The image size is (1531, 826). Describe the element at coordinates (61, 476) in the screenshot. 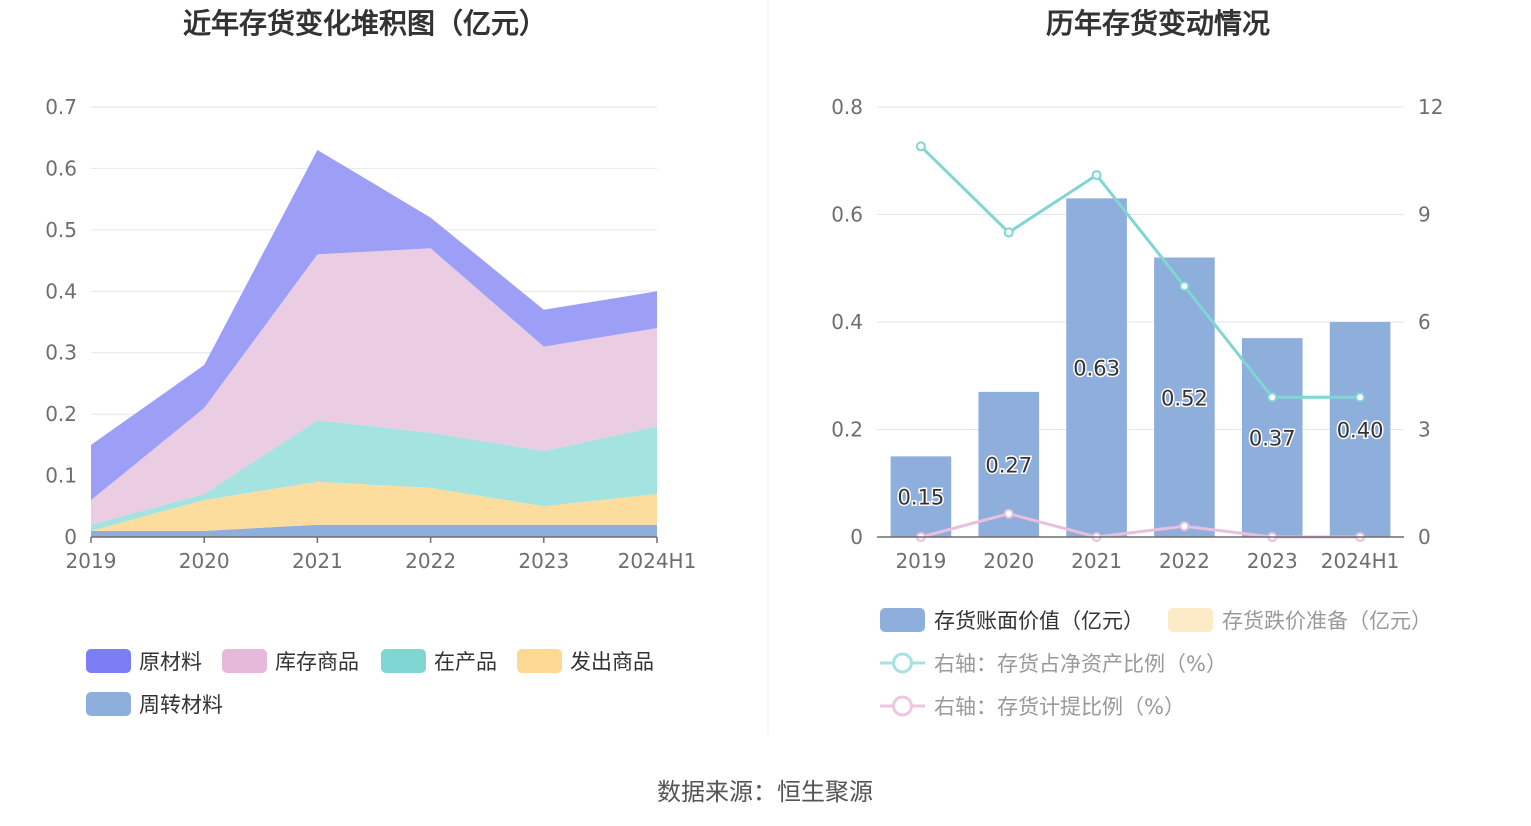

I see `left-y-tick-label: 0.1` at that location.